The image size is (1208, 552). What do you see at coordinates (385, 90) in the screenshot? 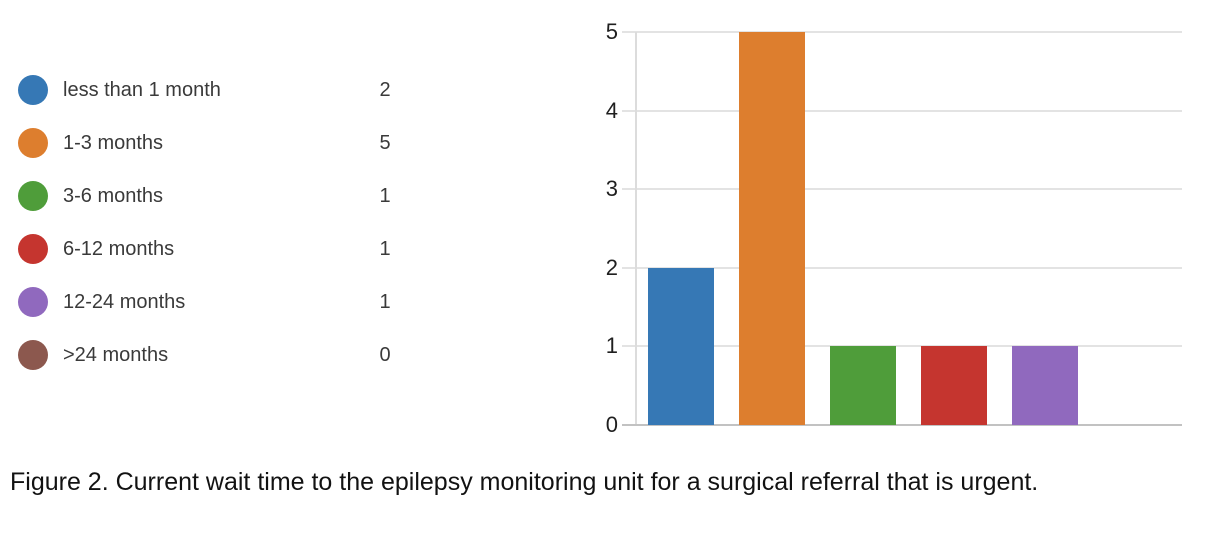
I see `legend-item-count: 2` at bounding box center [385, 90].